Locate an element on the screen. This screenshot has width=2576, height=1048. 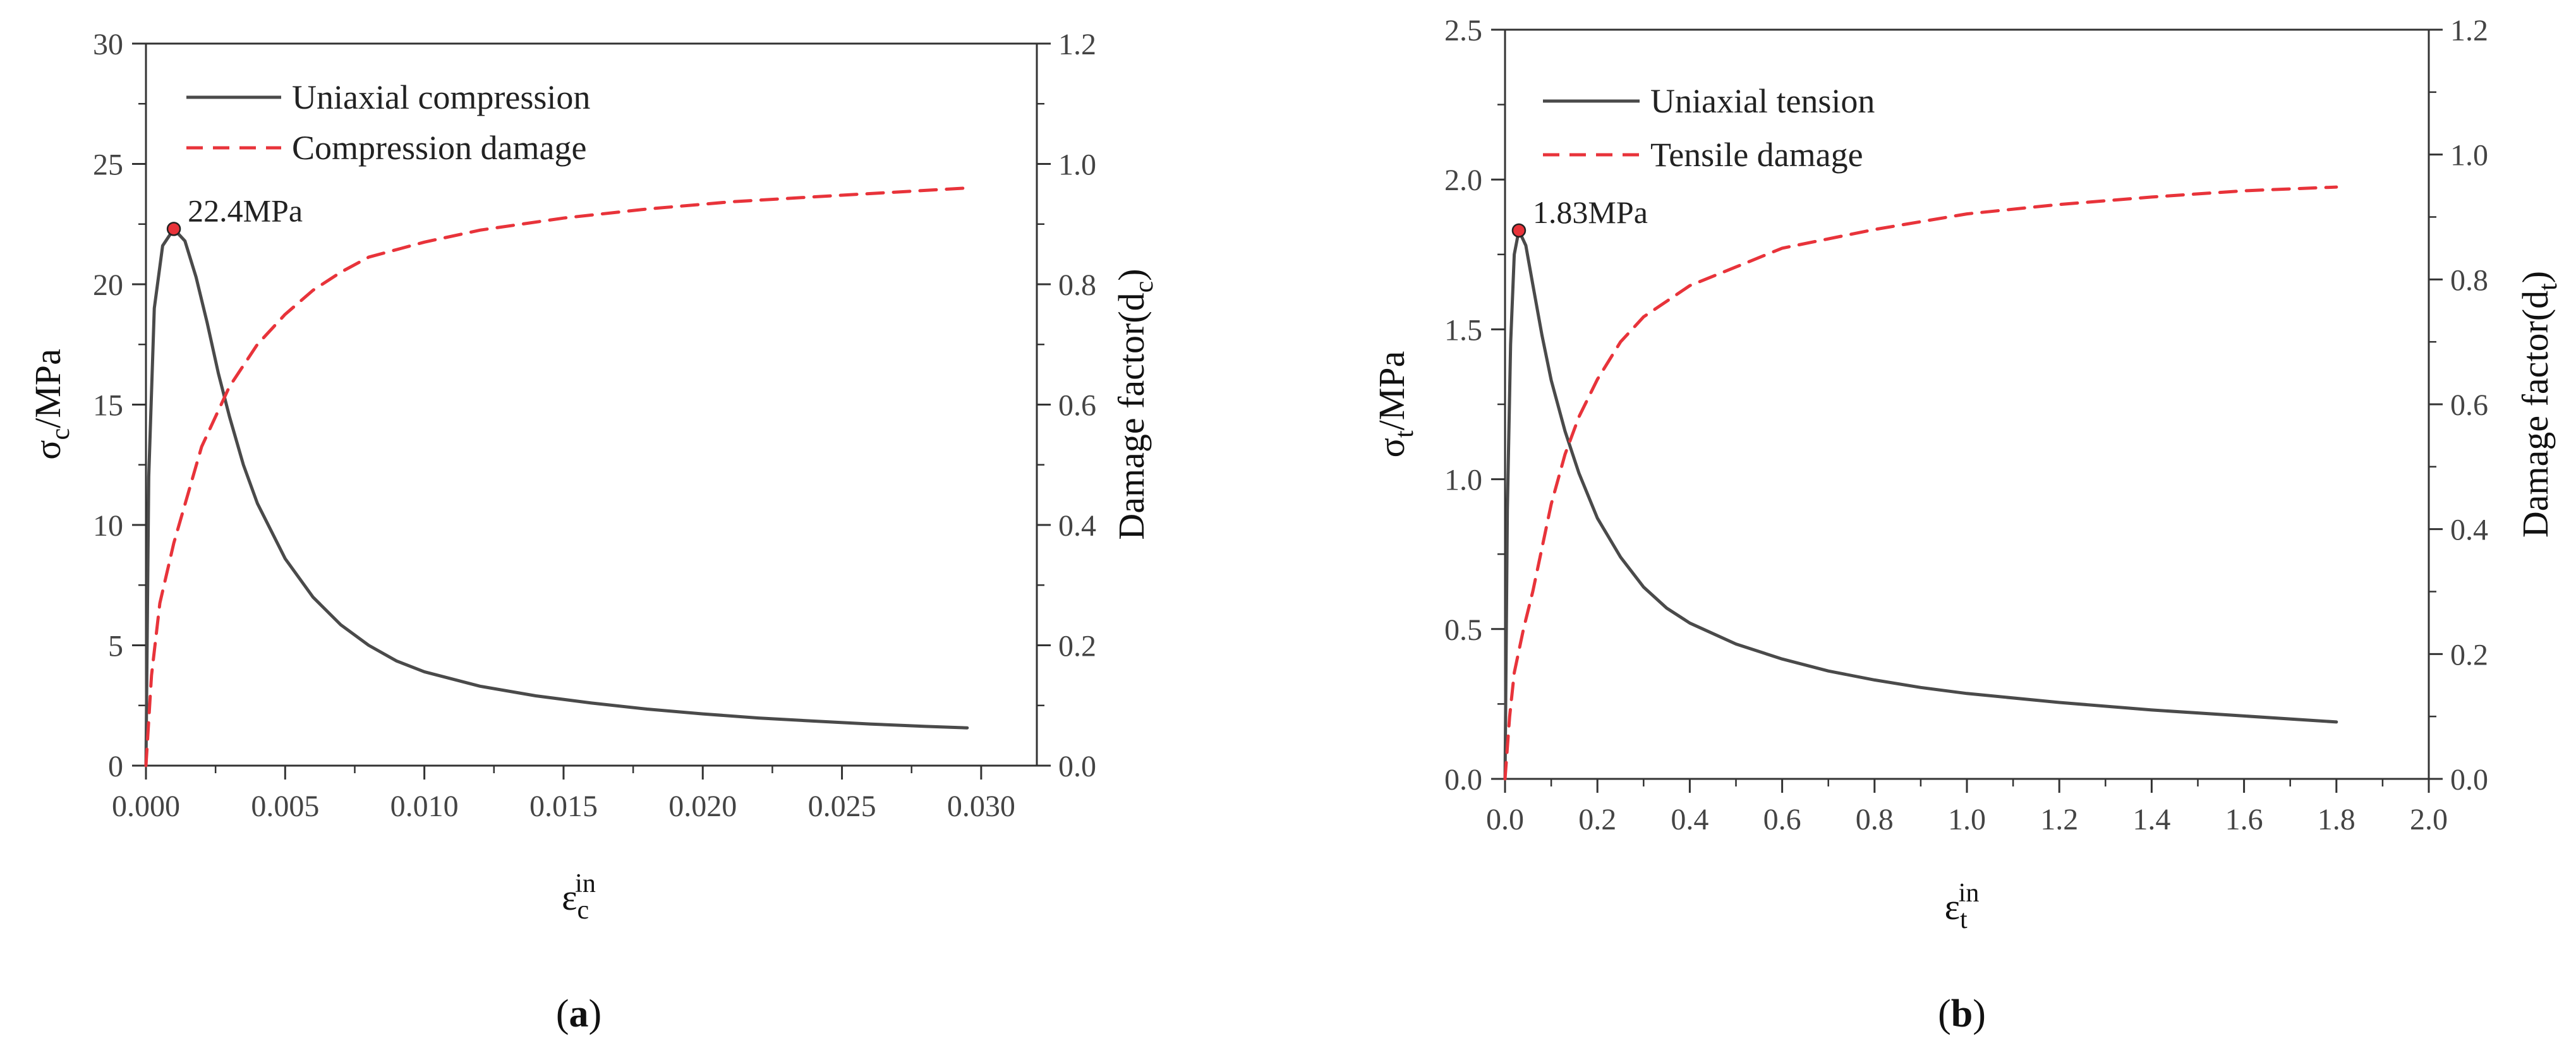
legend-label-compression: Uniaxial compression is located at coordinates (441, 97).